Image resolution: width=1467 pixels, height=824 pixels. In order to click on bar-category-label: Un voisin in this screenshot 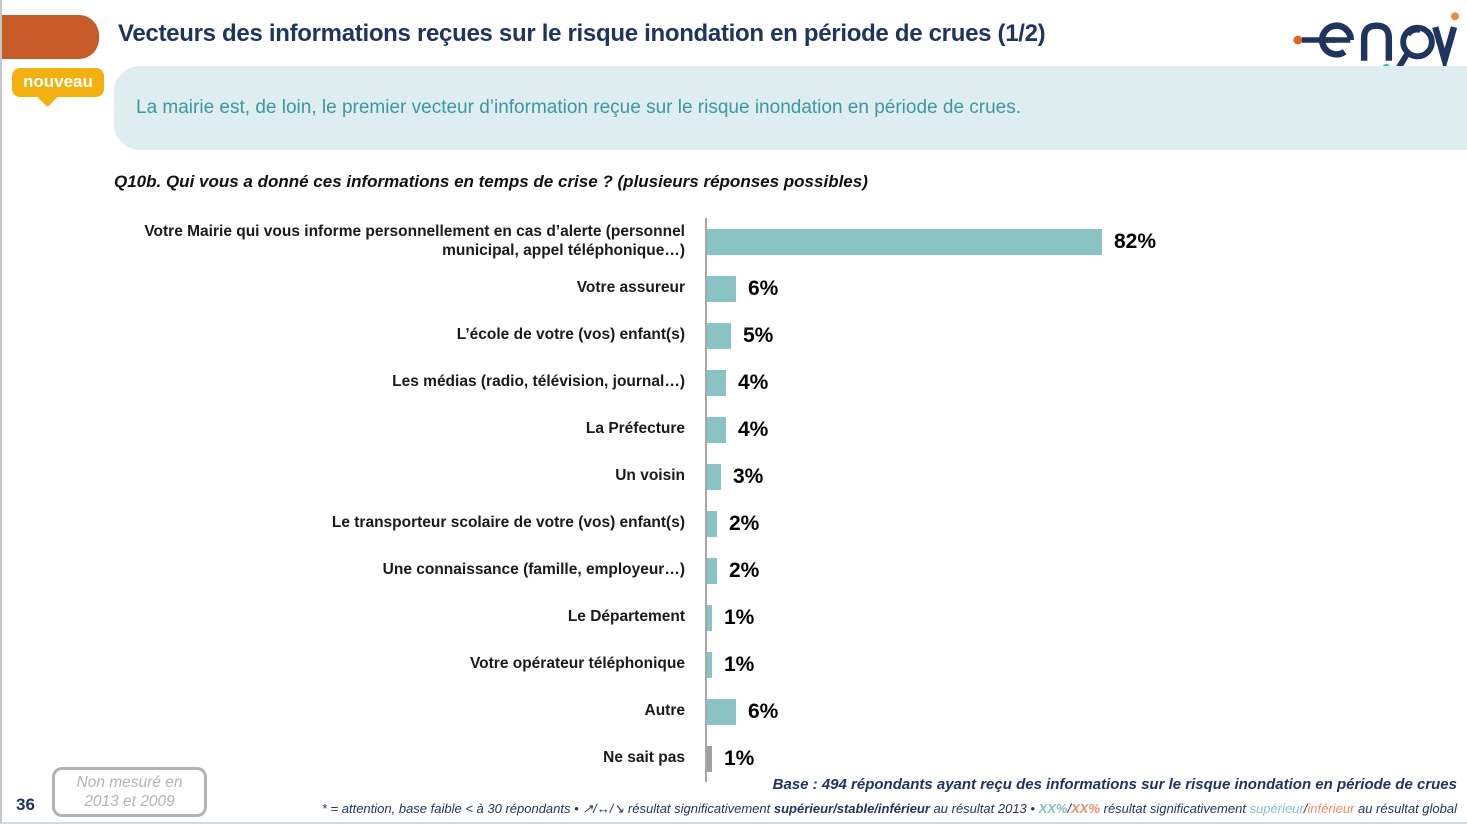, I will do `click(650, 476)`.